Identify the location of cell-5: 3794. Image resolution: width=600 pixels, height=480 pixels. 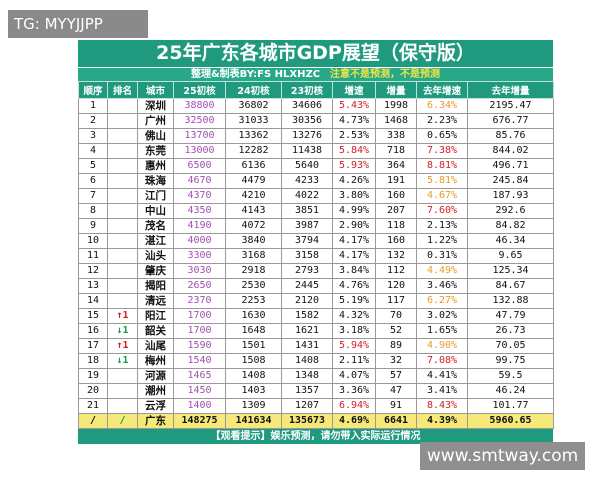
(307, 241).